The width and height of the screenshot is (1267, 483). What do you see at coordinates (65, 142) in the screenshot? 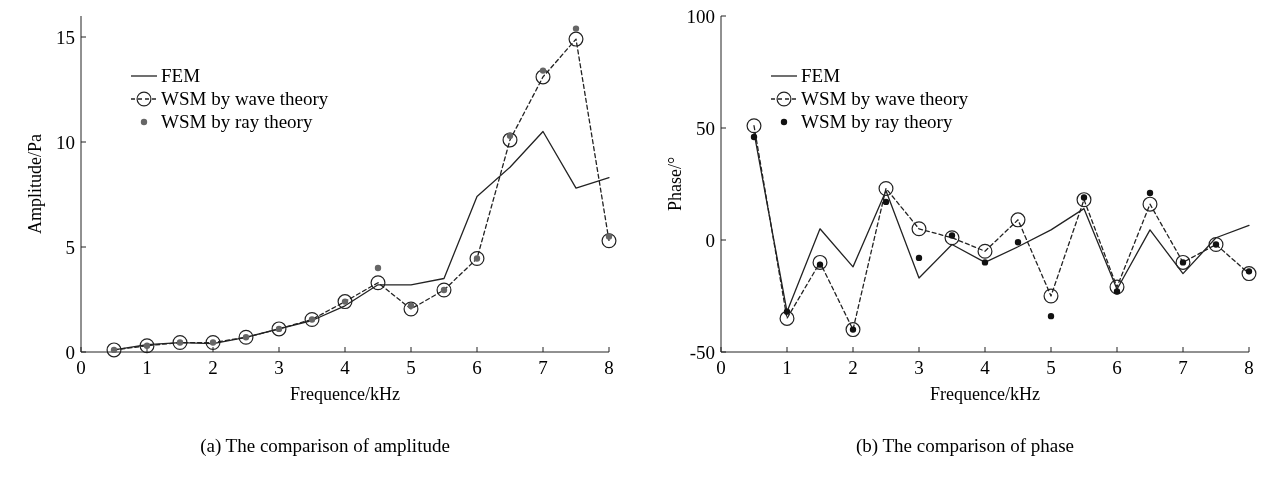
I see `y-tick-label: 10` at bounding box center [65, 142].